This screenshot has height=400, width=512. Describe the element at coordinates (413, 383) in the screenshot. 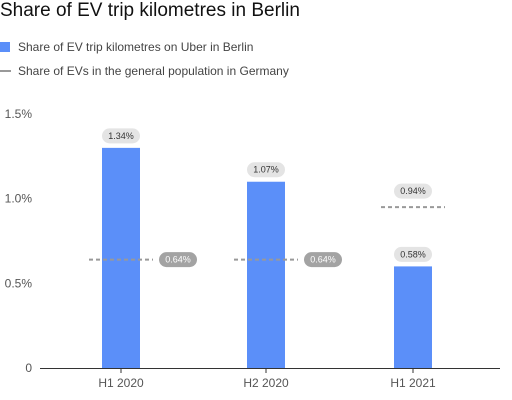

I see `x-tick-label-2: H1 2021` at that location.